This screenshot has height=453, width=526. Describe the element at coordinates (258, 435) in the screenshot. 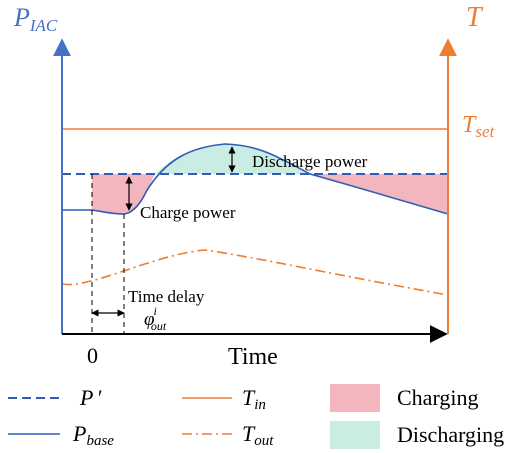

I see `legend-t-out-label: Tout` at that location.